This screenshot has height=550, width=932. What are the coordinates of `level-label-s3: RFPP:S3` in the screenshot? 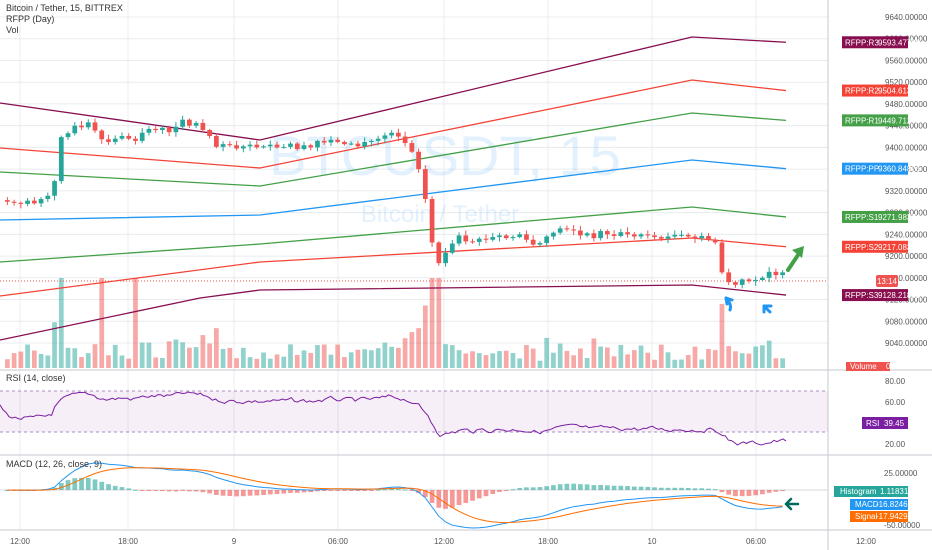 It's located at (862, 295).